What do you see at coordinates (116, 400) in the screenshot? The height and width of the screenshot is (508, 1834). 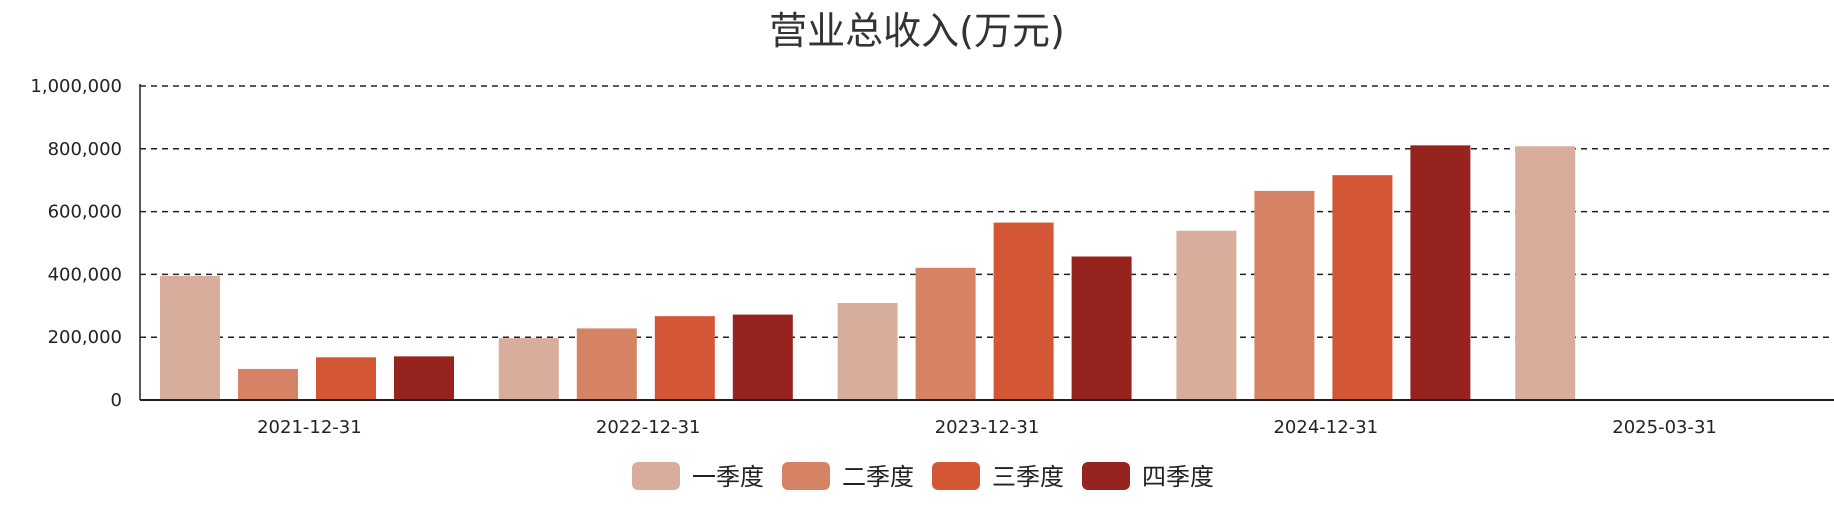 I see `y-tick-label: 0` at bounding box center [116, 400].